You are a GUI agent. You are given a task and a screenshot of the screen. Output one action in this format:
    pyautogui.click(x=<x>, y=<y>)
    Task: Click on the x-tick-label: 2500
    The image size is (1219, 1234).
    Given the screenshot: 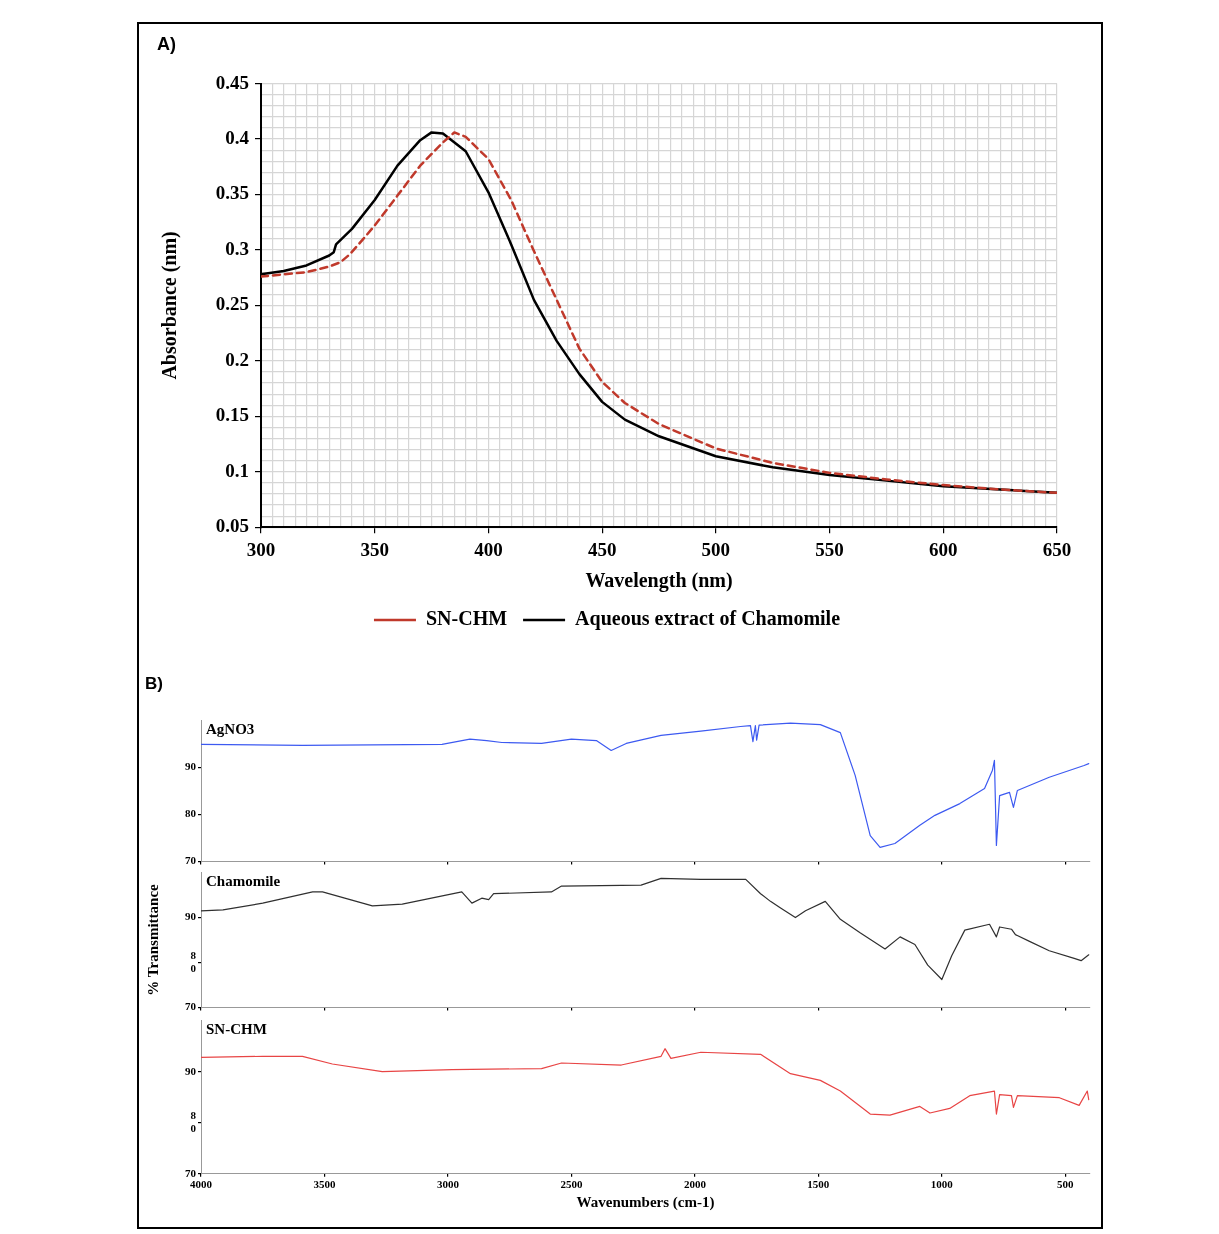 What is the action you would take?
    pyautogui.click(x=571, y=1184)
    